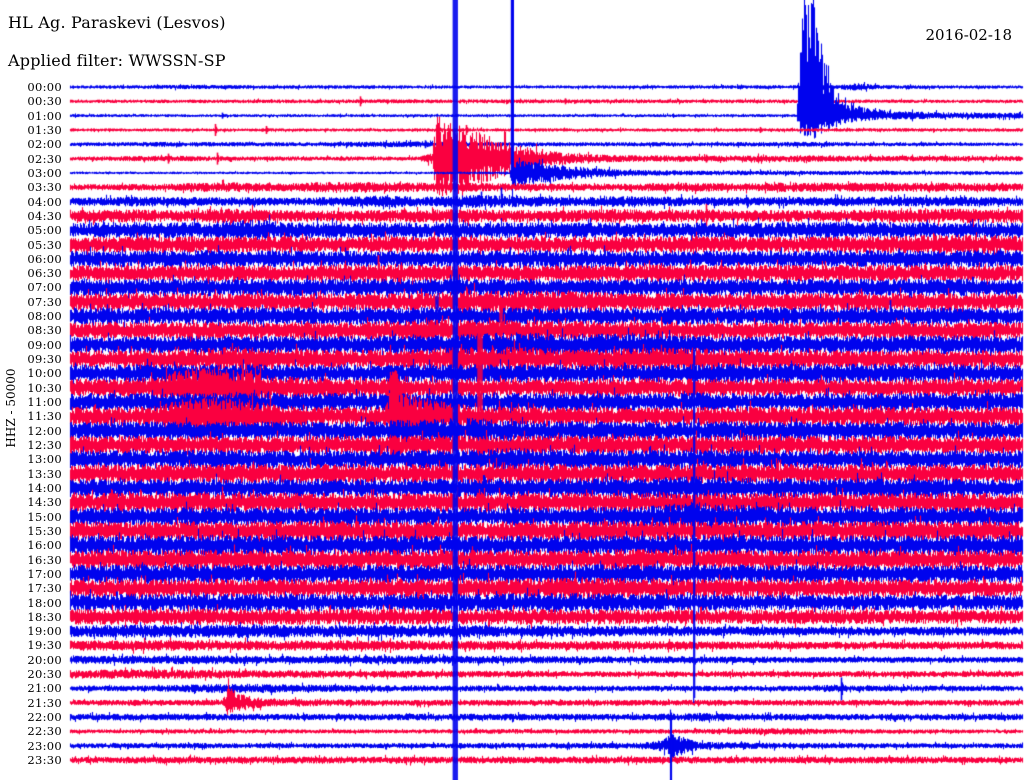 The height and width of the screenshot is (780, 1024). I want to click on time-label: 07:00, so click(44, 287).